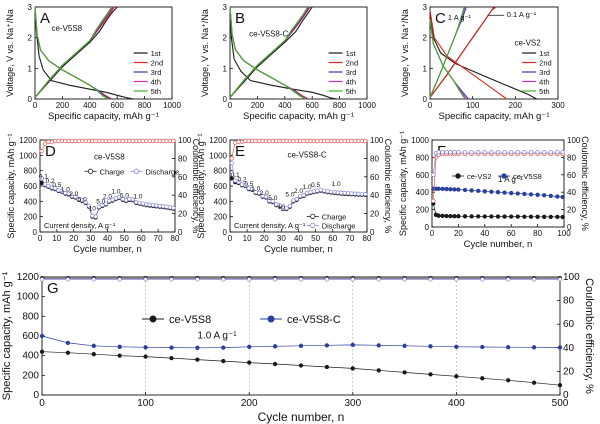  What do you see at coordinates (374, 177) in the screenshot?
I see `y2-tick-label: 60` at bounding box center [374, 177].